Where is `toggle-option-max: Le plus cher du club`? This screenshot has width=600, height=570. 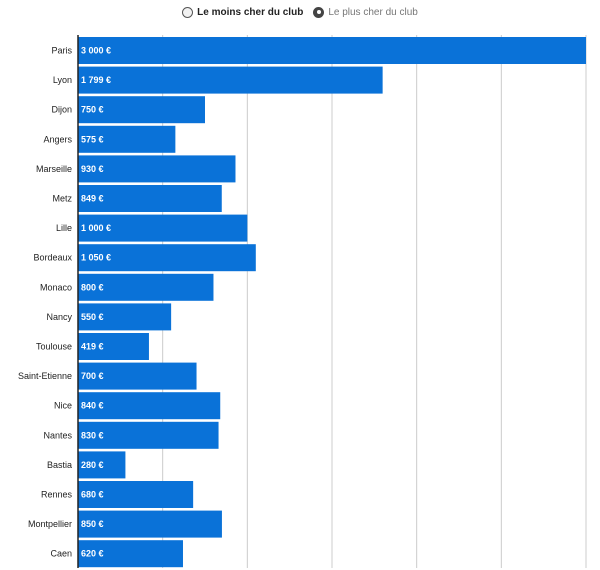
toggle-option-max: Le plus cher du club is located at coordinates (365, 12).